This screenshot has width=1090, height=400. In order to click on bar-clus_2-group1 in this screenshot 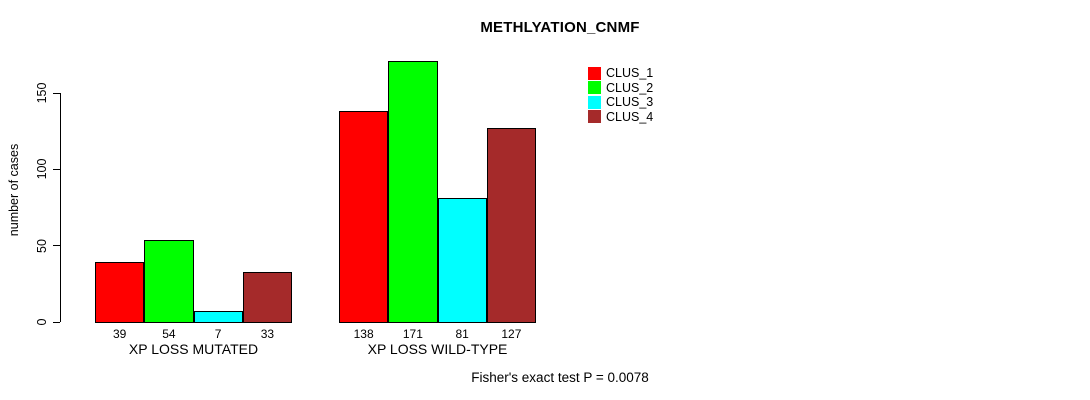, I will do `click(169, 281)`.